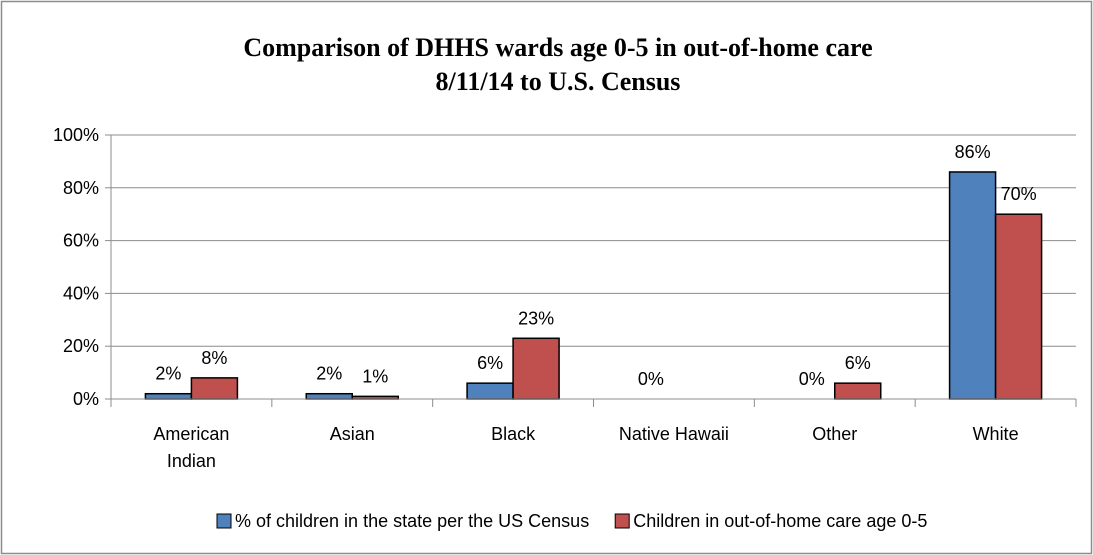  Describe the element at coordinates (536, 318) in the screenshot. I see `data-label: 23%` at that location.